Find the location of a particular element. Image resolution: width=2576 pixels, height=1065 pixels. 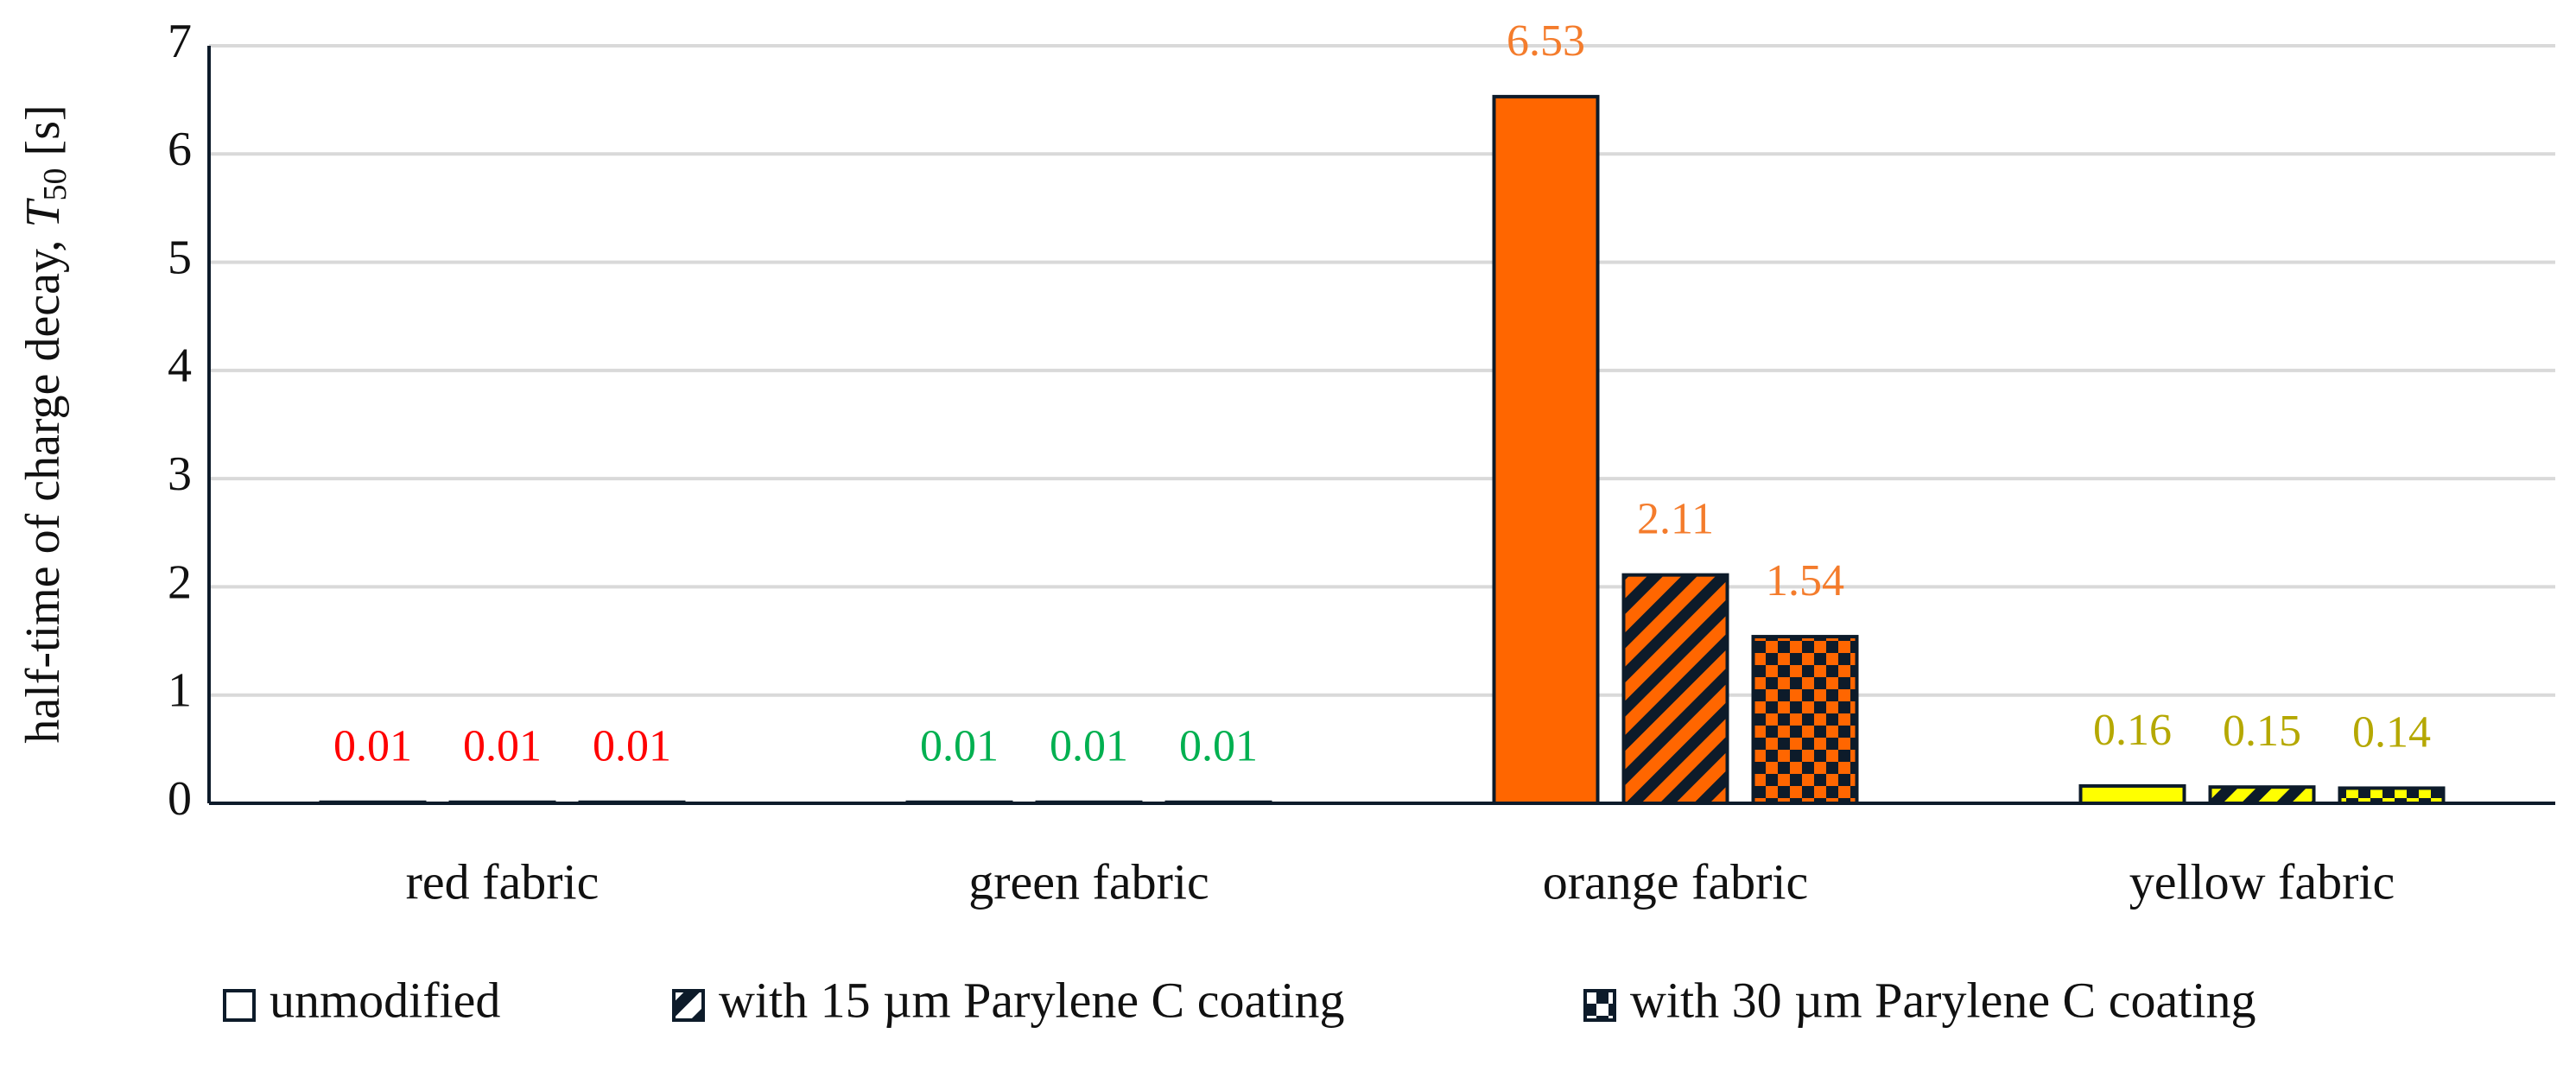

y-label-unit: [s] is located at coordinates (43, 137).